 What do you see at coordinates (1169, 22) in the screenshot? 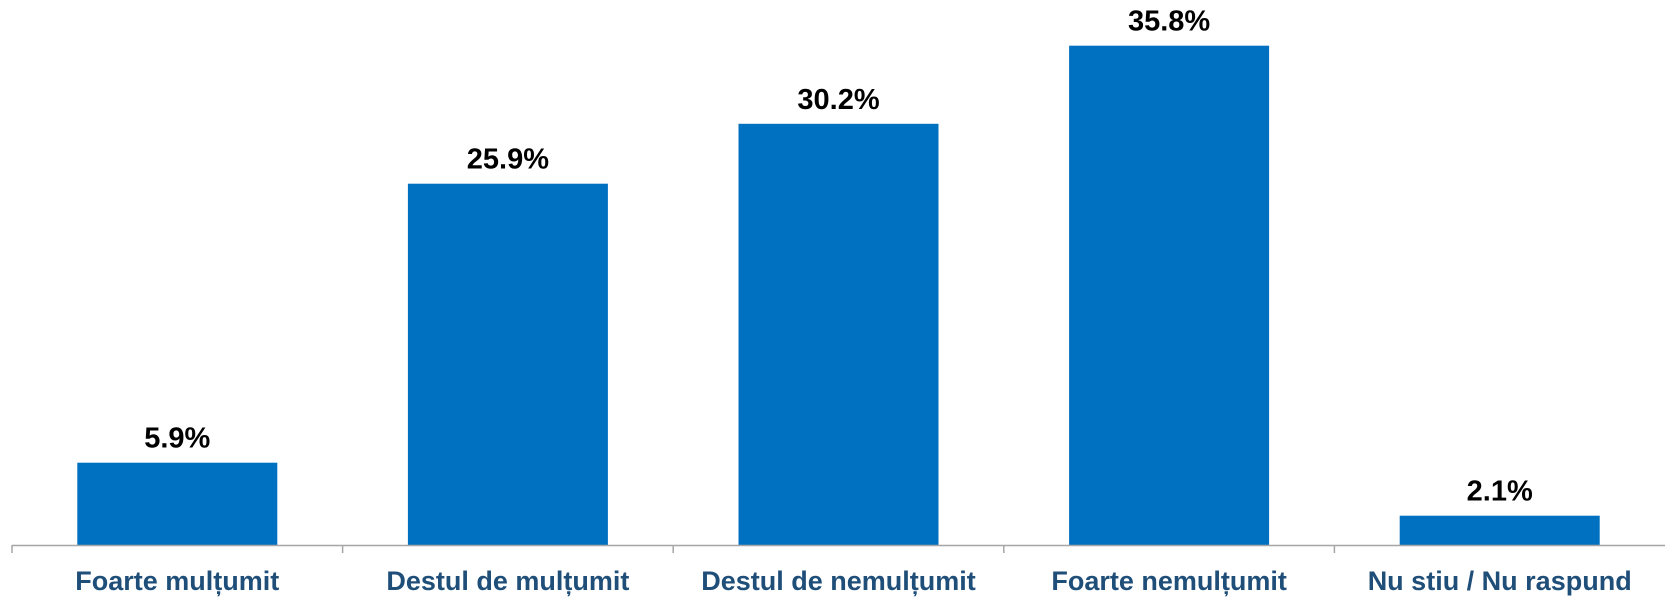
I see `value-label-4: 35.8%` at bounding box center [1169, 22].